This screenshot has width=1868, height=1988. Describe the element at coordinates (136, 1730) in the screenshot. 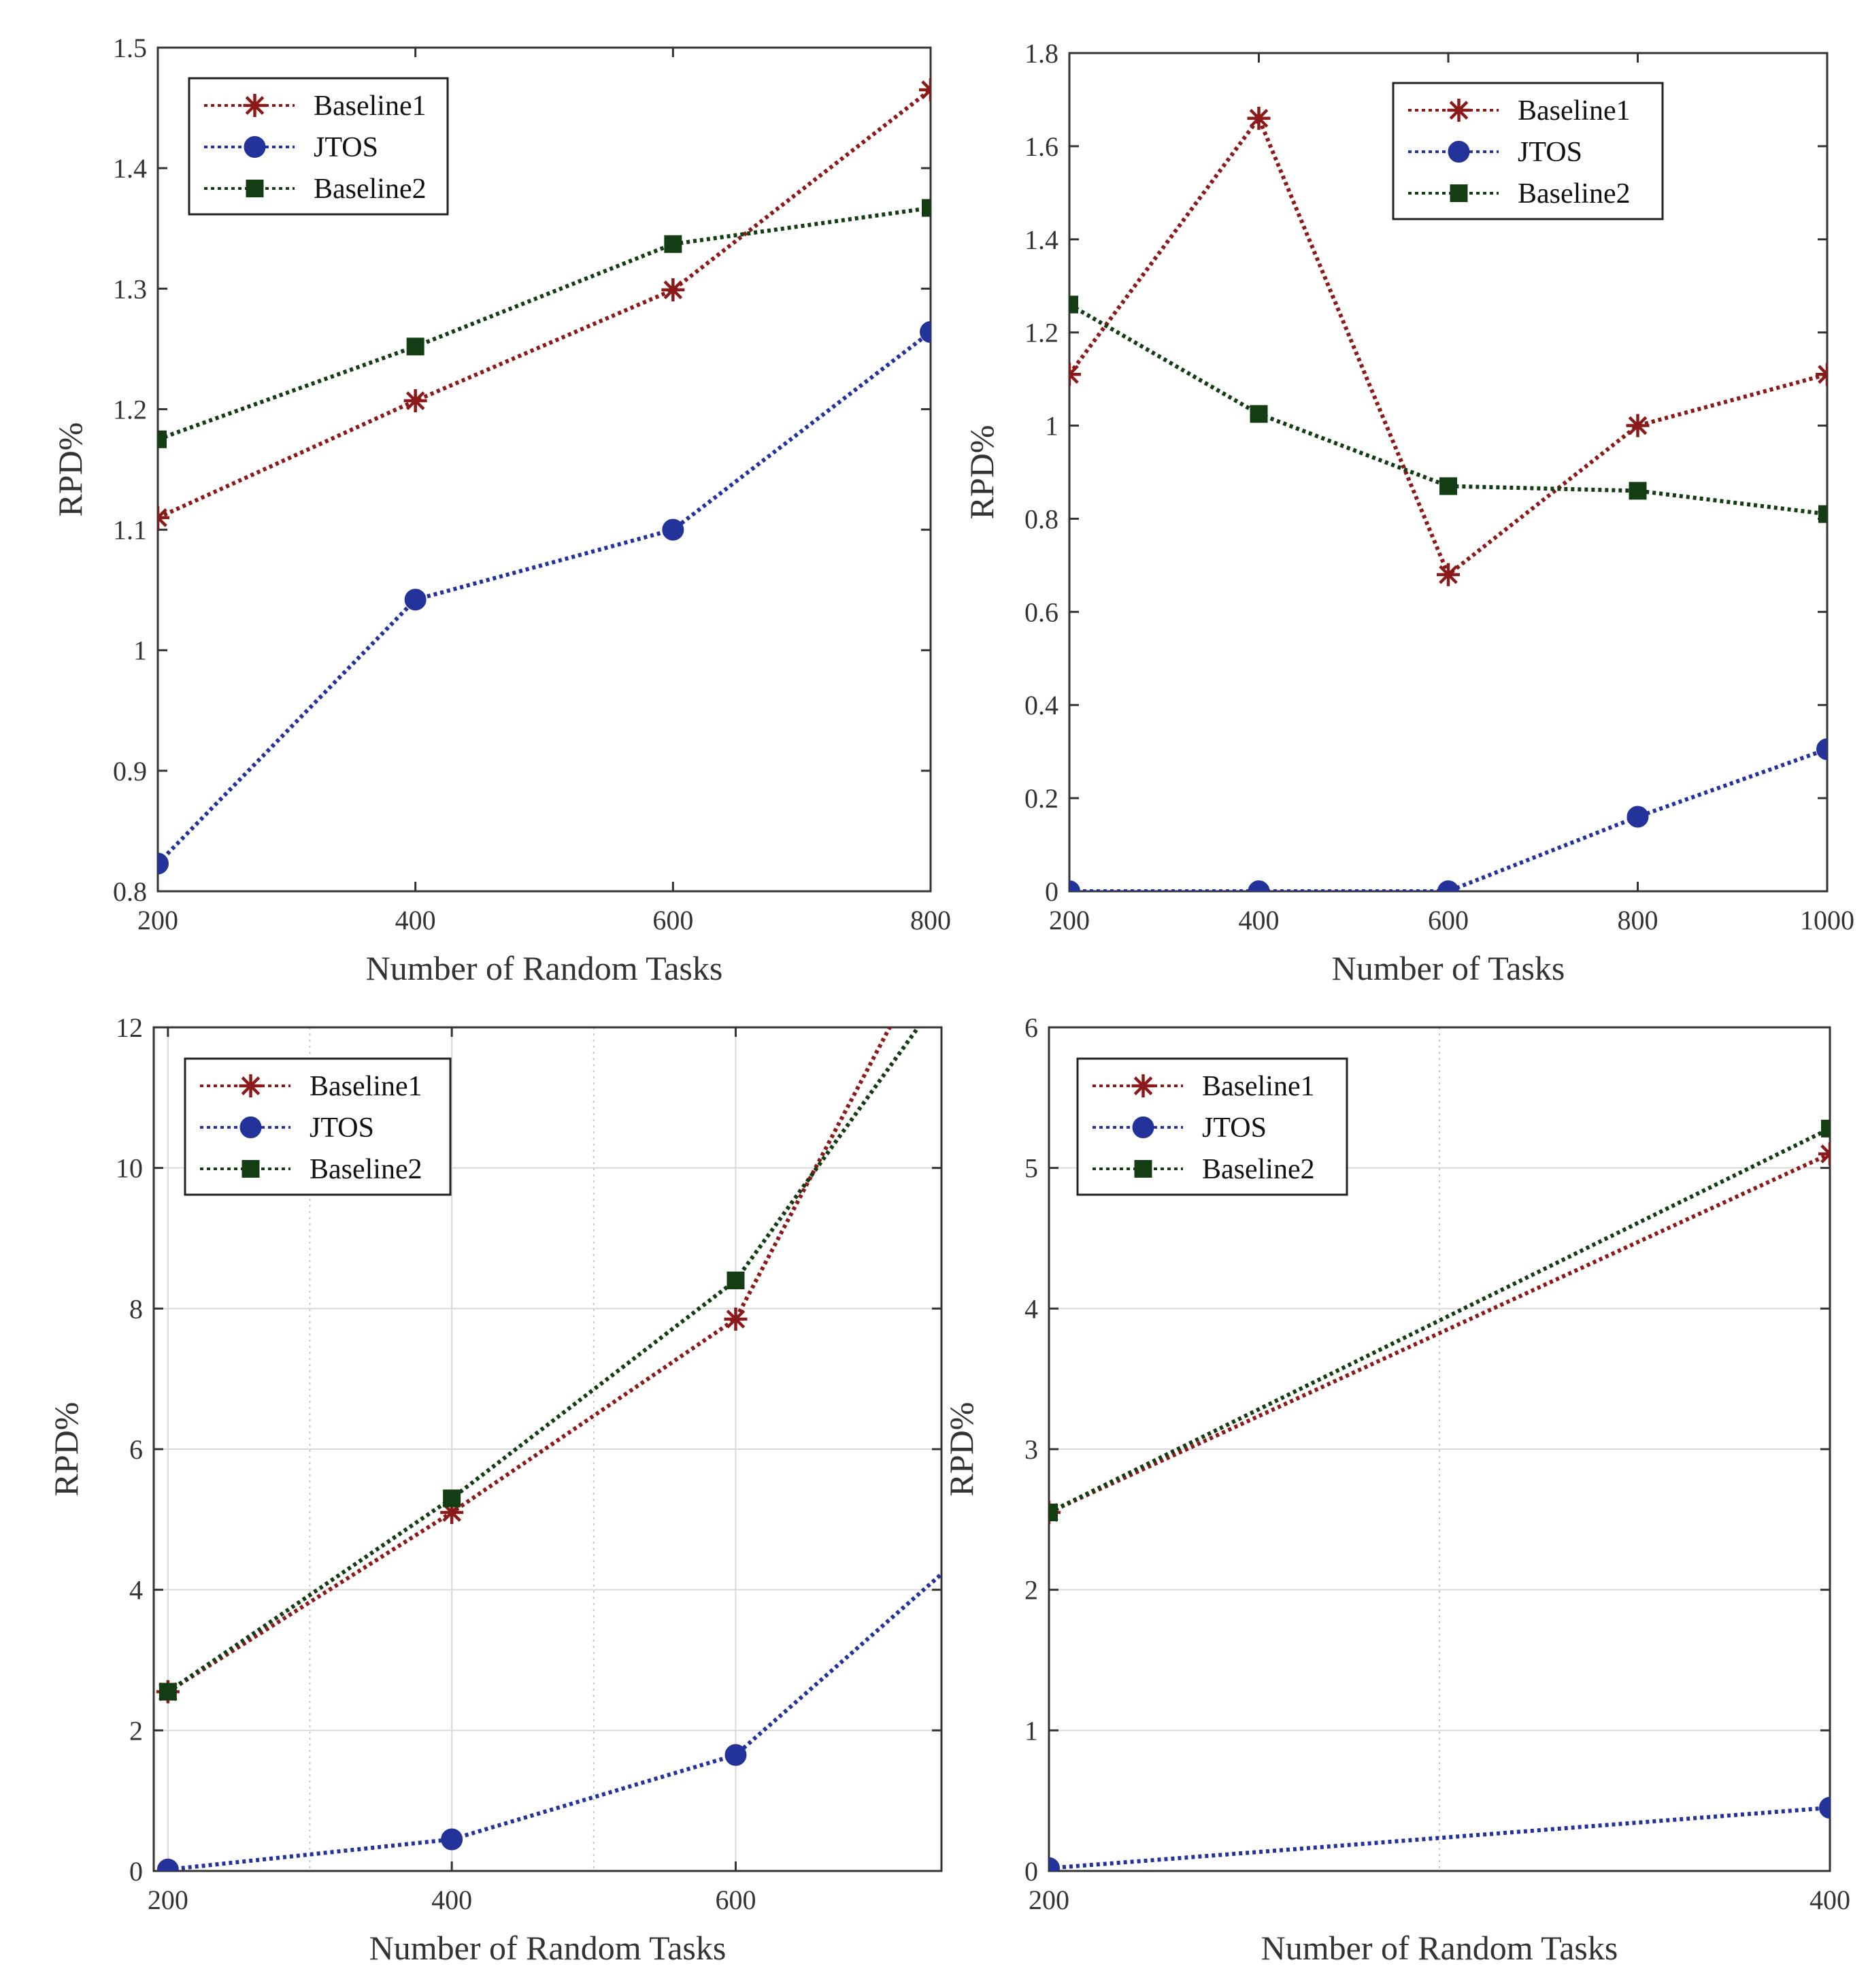

I see `y-tick-label: 2` at that location.